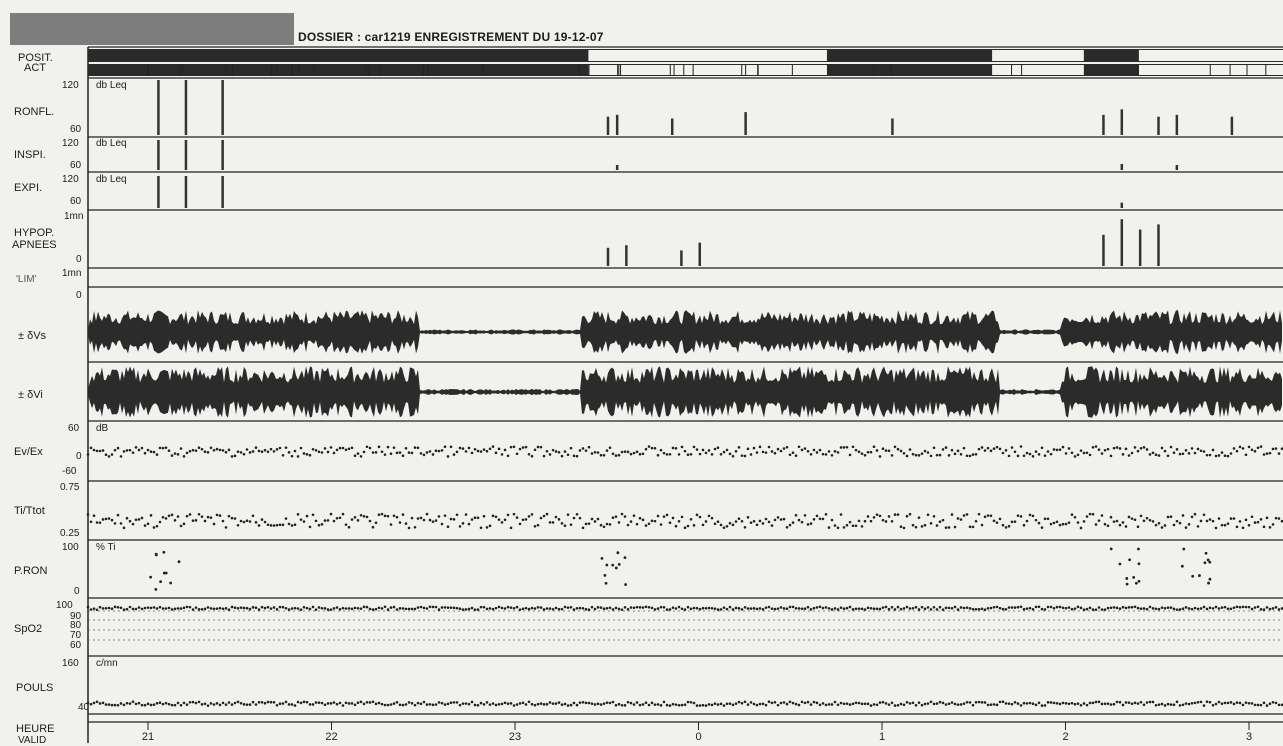 This screenshot has height=746, width=1283. What do you see at coordinates (685, 392) in the screenshot?
I see `vi-envelope` at bounding box center [685, 392].